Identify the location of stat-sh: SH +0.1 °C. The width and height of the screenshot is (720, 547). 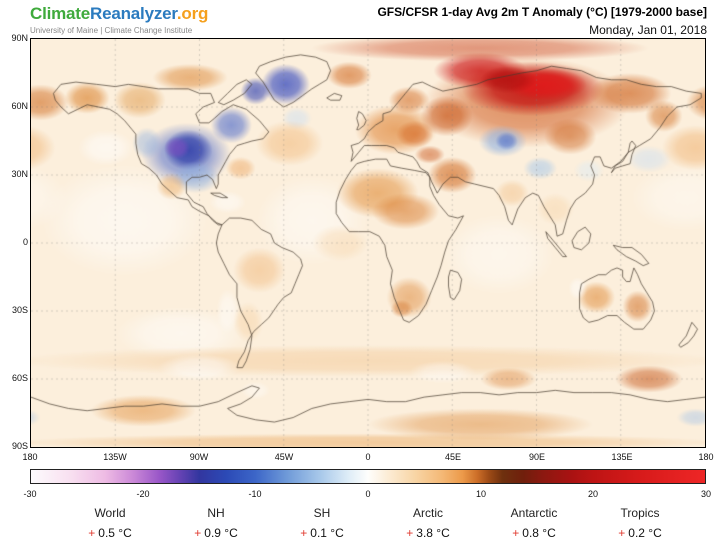
(322, 523).